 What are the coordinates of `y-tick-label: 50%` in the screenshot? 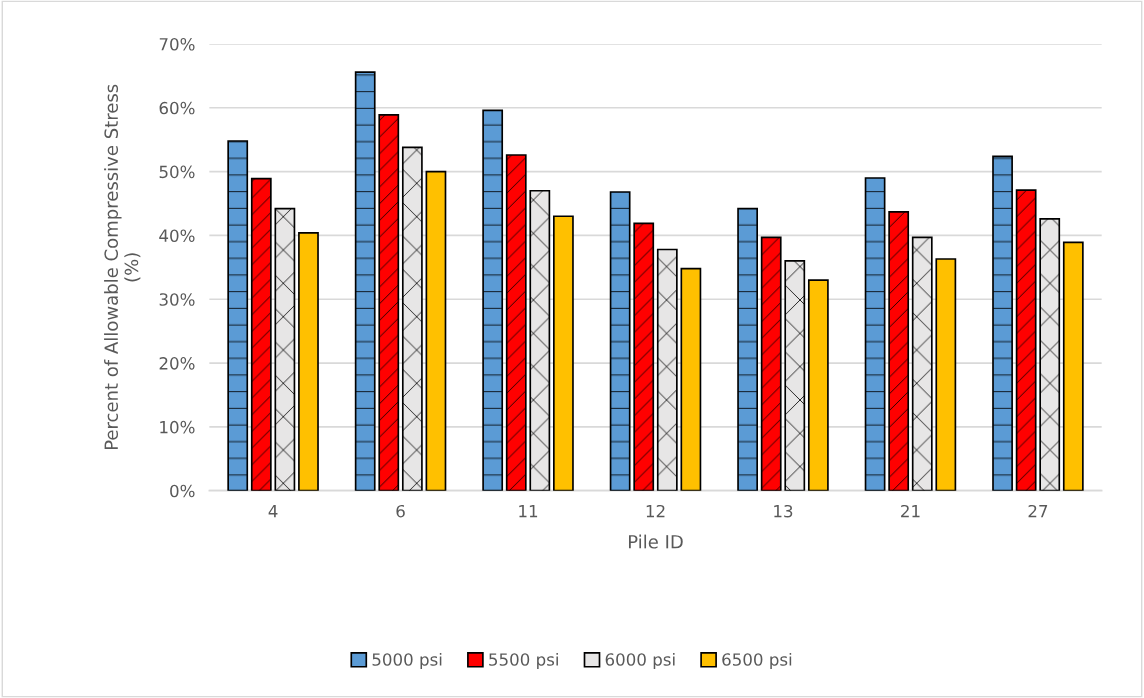 It's located at (177, 172).